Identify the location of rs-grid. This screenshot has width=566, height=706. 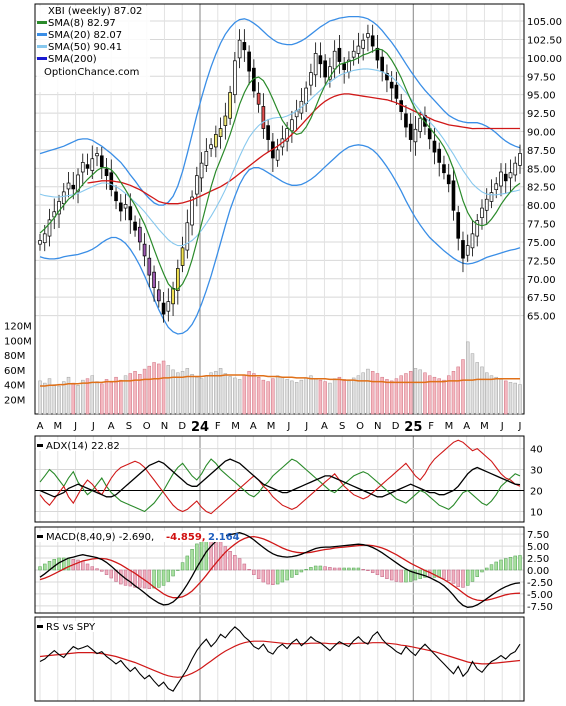
(280, 659).